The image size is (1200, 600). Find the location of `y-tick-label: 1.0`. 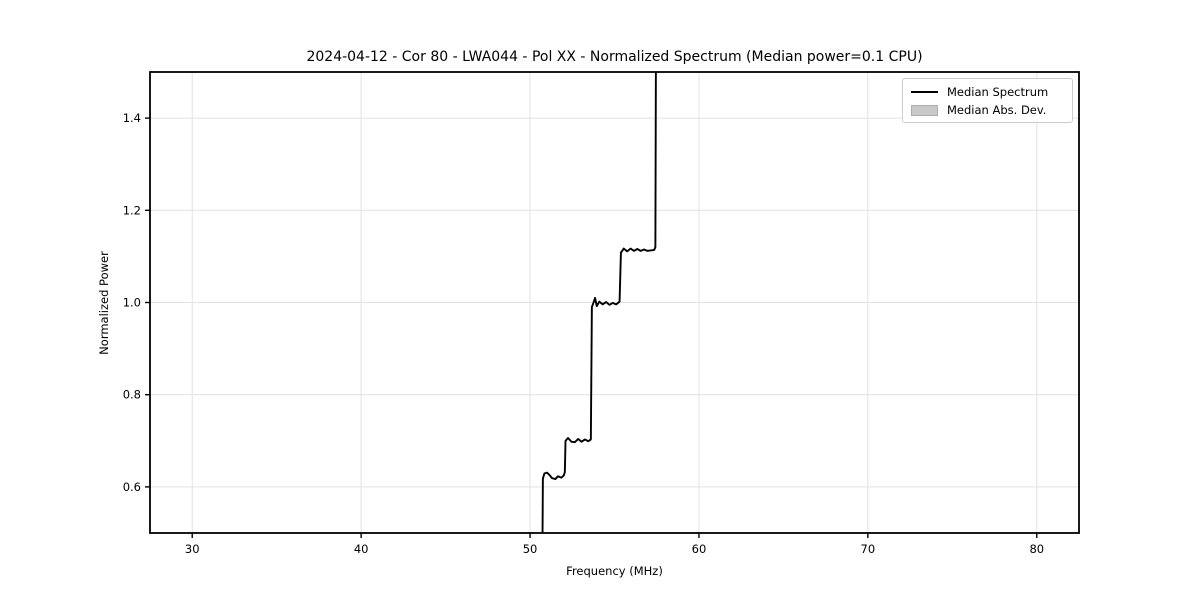

y-tick-label: 1.0 is located at coordinates (132, 303).